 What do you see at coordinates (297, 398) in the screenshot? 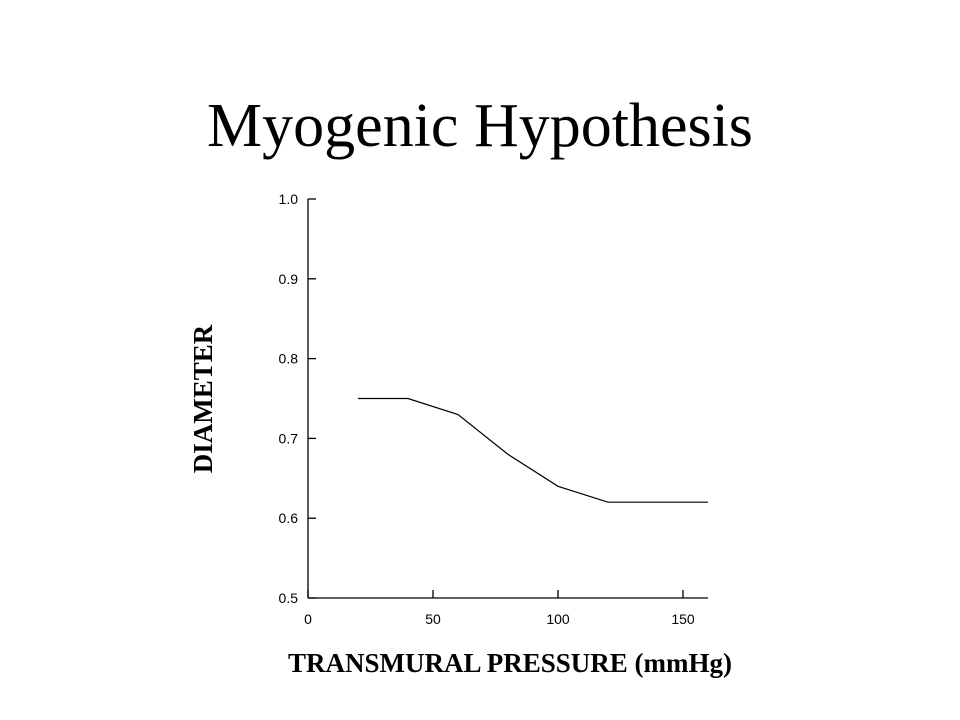
I see `y-axis: 0.5 0.6 0.7 0.8 0.9 1.0` at bounding box center [297, 398].